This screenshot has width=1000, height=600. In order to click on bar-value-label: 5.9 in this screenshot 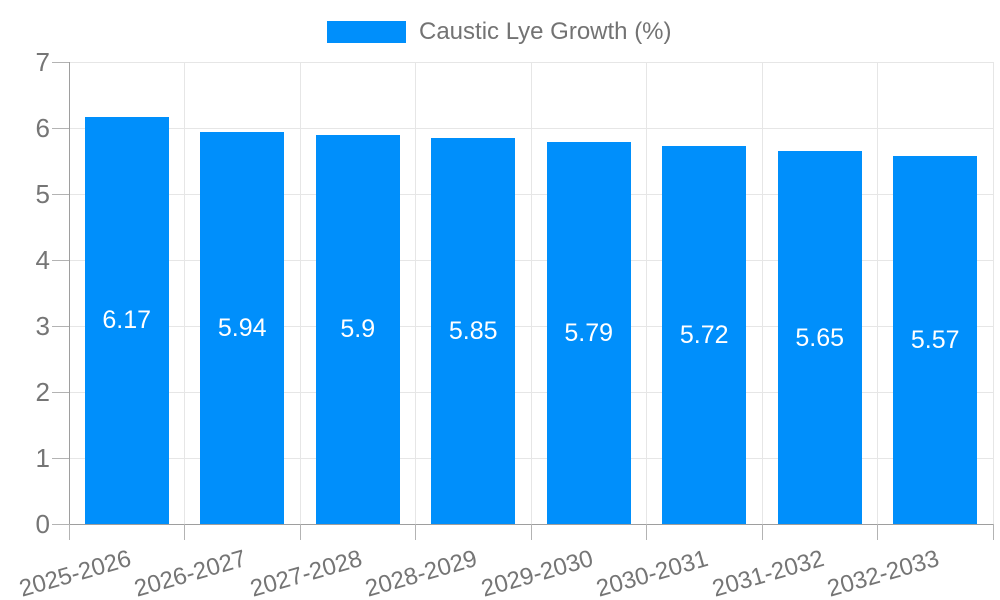, I will do `click(358, 329)`.